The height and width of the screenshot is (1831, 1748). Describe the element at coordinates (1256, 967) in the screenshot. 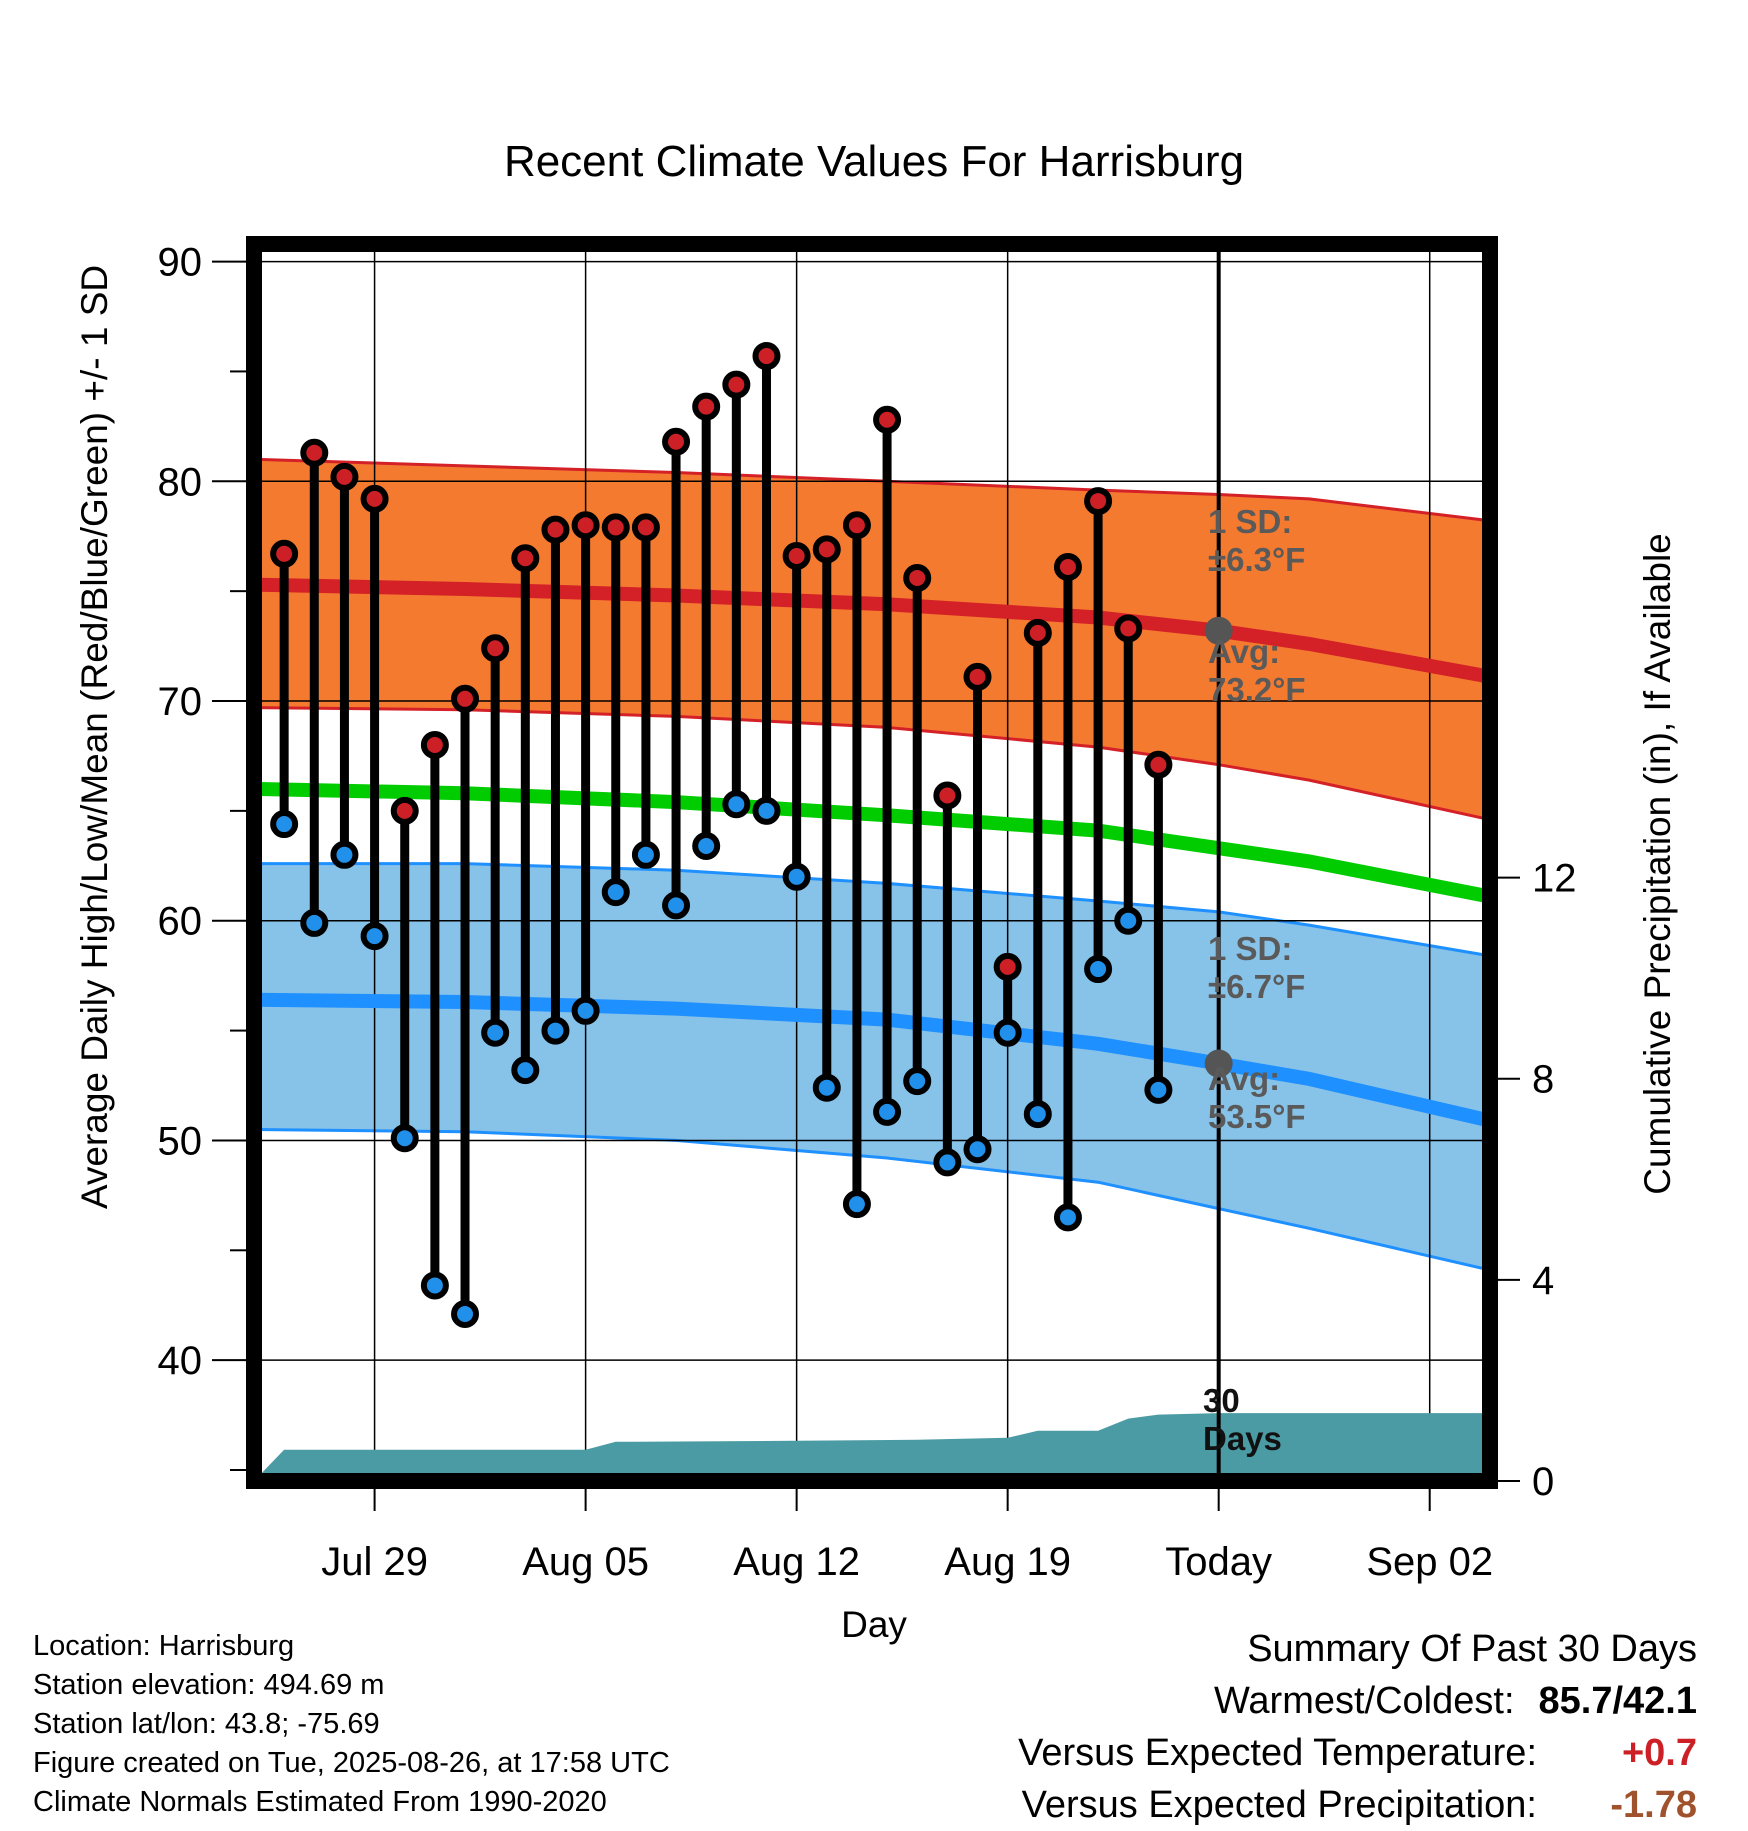

I see `low-sd-label: 1 SD: ±6.7°F` at that location.